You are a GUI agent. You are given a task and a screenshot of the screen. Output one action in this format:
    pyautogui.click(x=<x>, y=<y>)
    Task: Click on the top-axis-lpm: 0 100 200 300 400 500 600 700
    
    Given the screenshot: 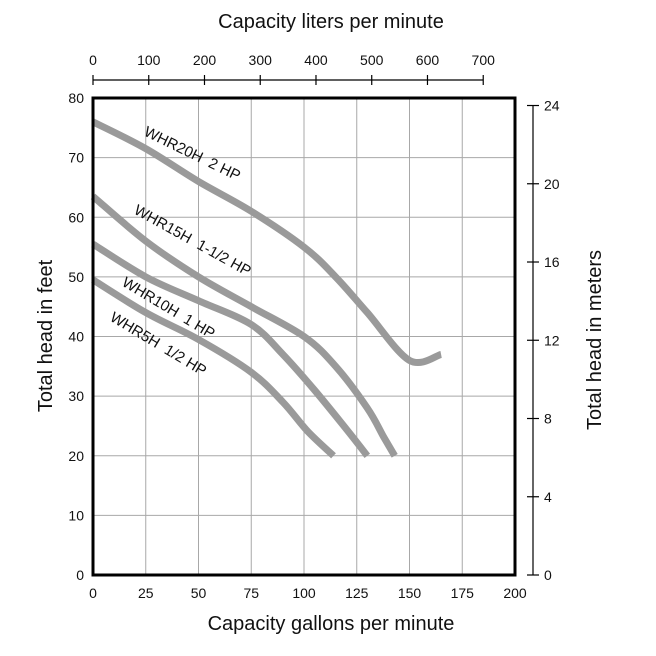 What is the action you would take?
    pyautogui.click(x=292, y=68)
    